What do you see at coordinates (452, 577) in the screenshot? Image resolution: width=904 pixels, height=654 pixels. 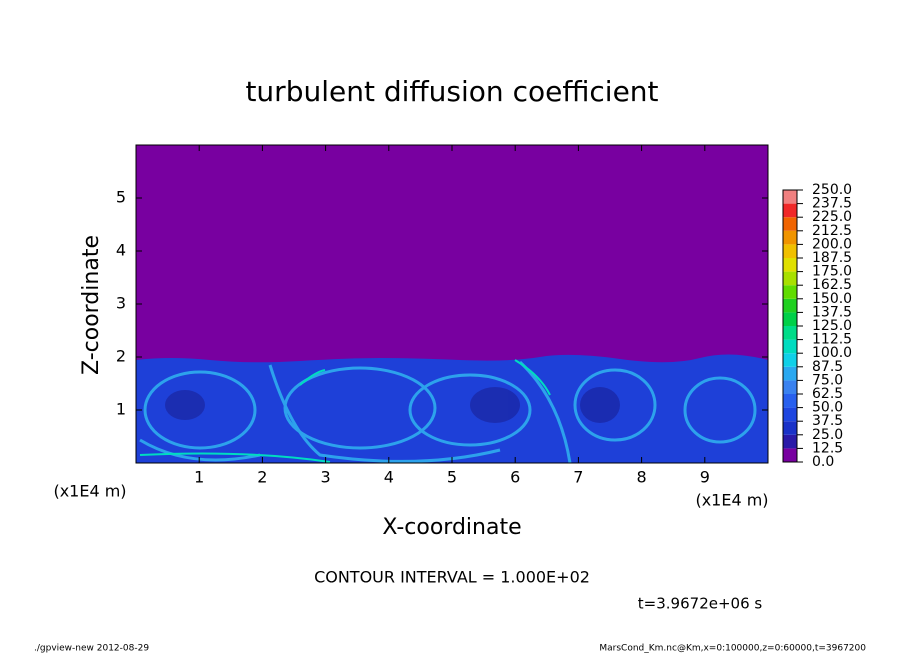 I see `contour-interval: CONTOUR INTERVAL = 1.000E+02` at bounding box center [452, 577].